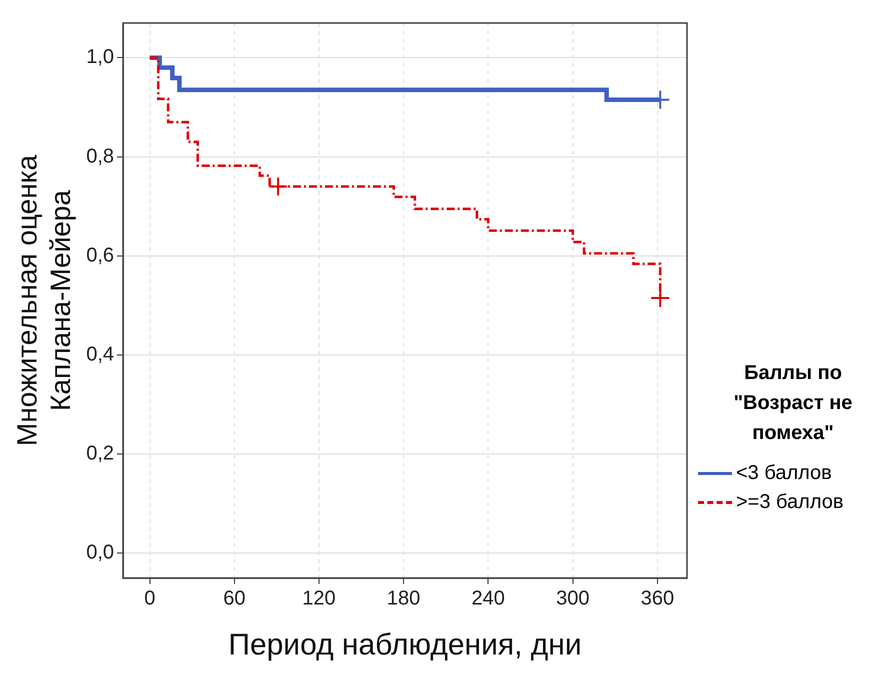  What do you see at coordinates (657, 599) in the screenshot?
I see `x-tick-label: 360` at bounding box center [657, 599].